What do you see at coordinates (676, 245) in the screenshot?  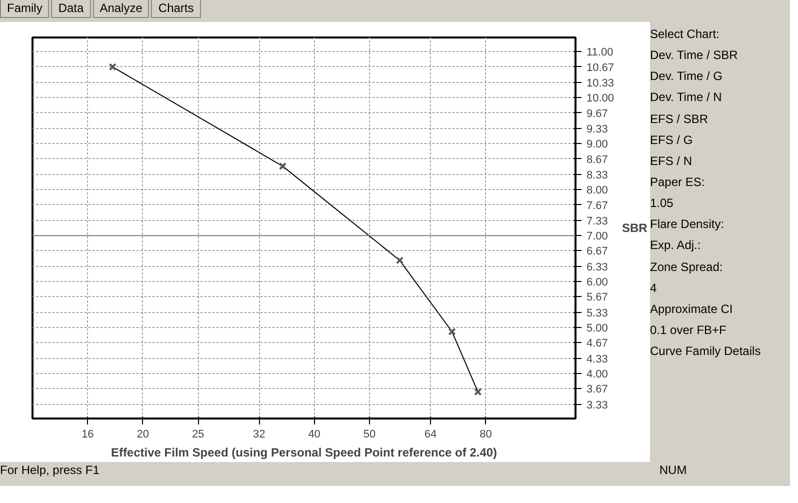 I see `text: Exp. Adj.:` at bounding box center [676, 245].